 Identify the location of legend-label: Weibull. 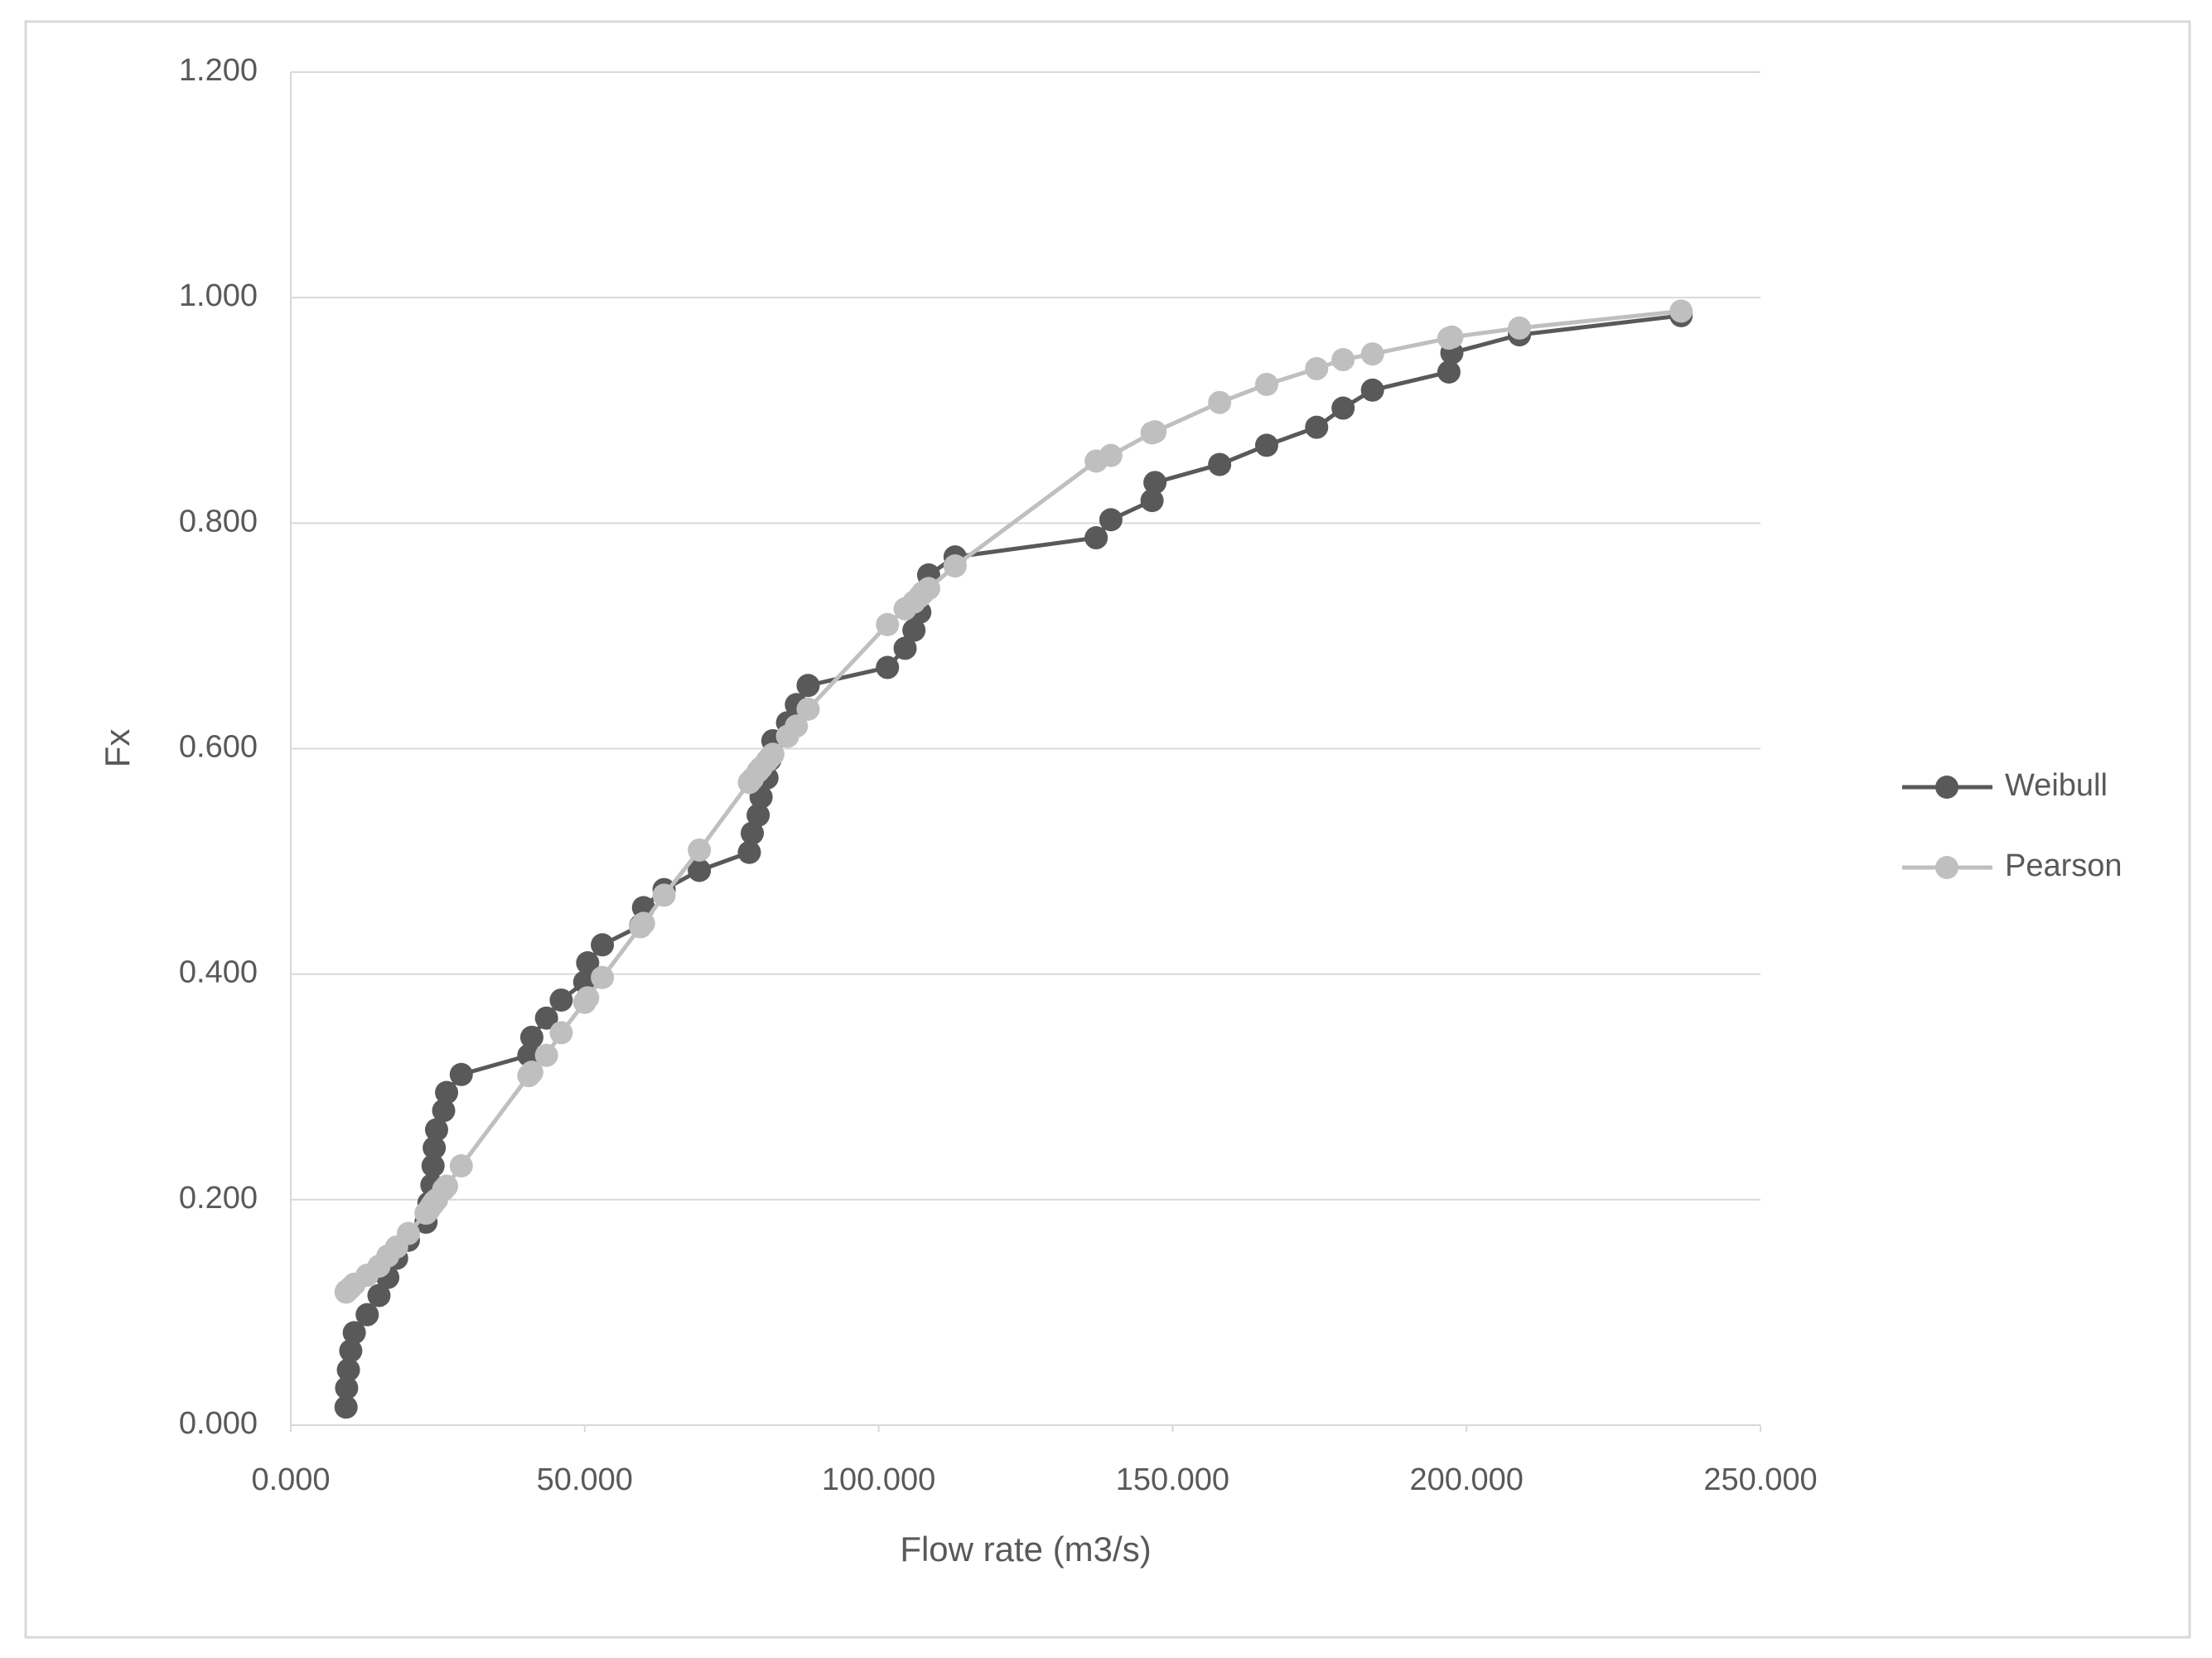
(2056, 785).